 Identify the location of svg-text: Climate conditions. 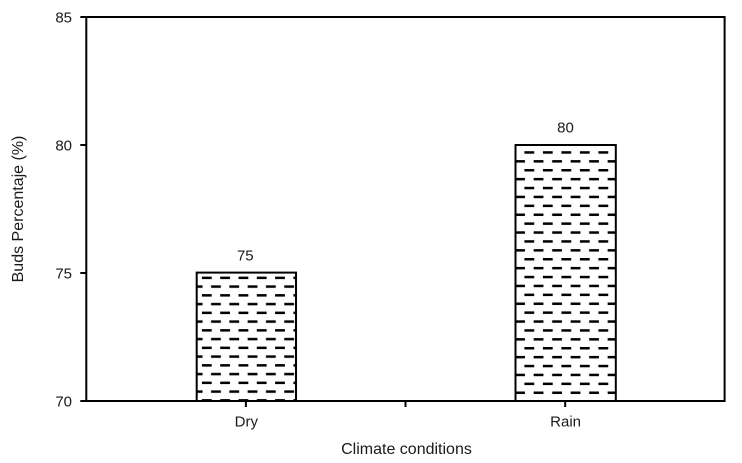
(406, 449).